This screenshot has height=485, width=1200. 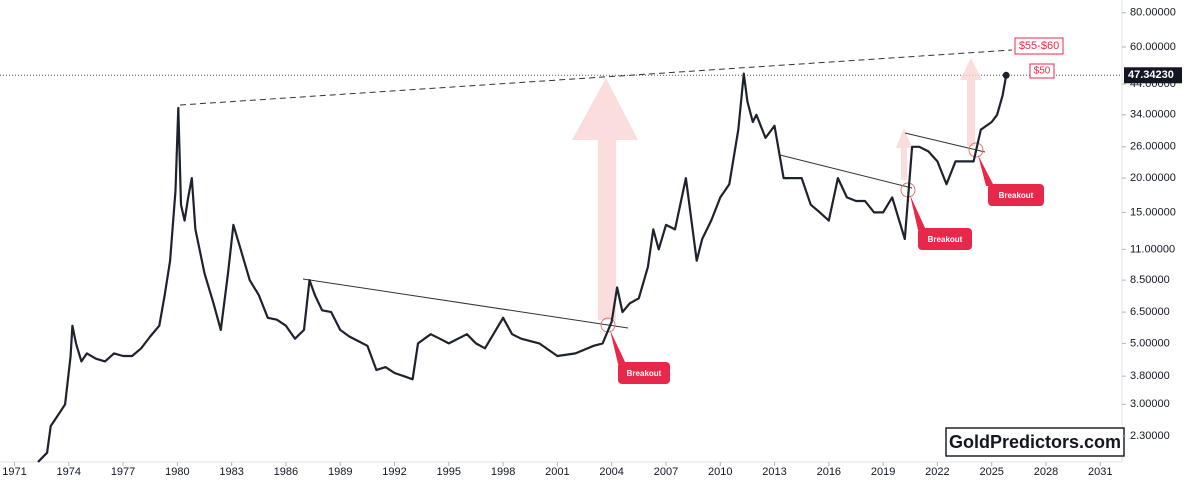 I want to click on x-tick-label: 1986, so click(x=286, y=472).